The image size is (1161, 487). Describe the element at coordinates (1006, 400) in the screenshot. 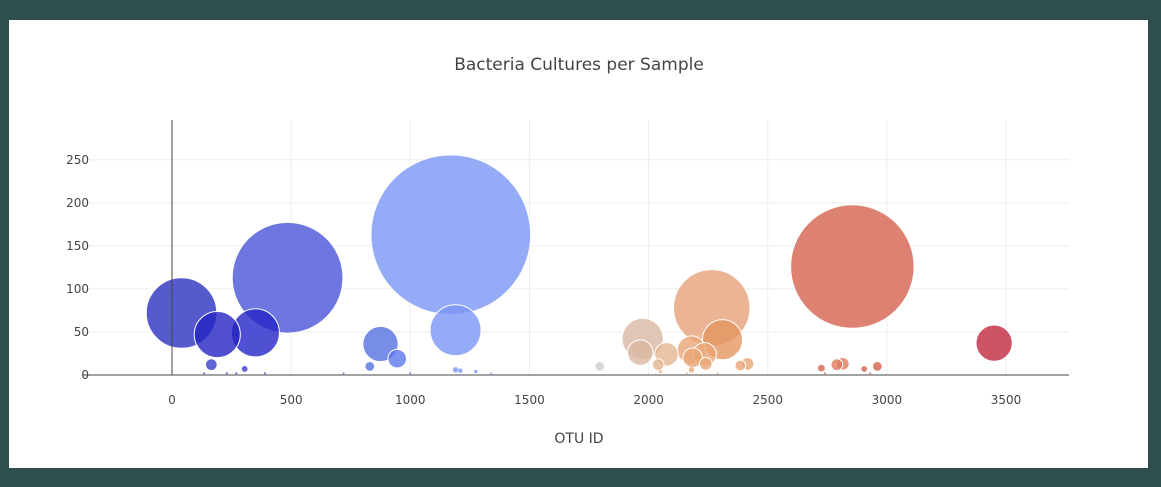

I see `x-tick-label: 3500` at that location.